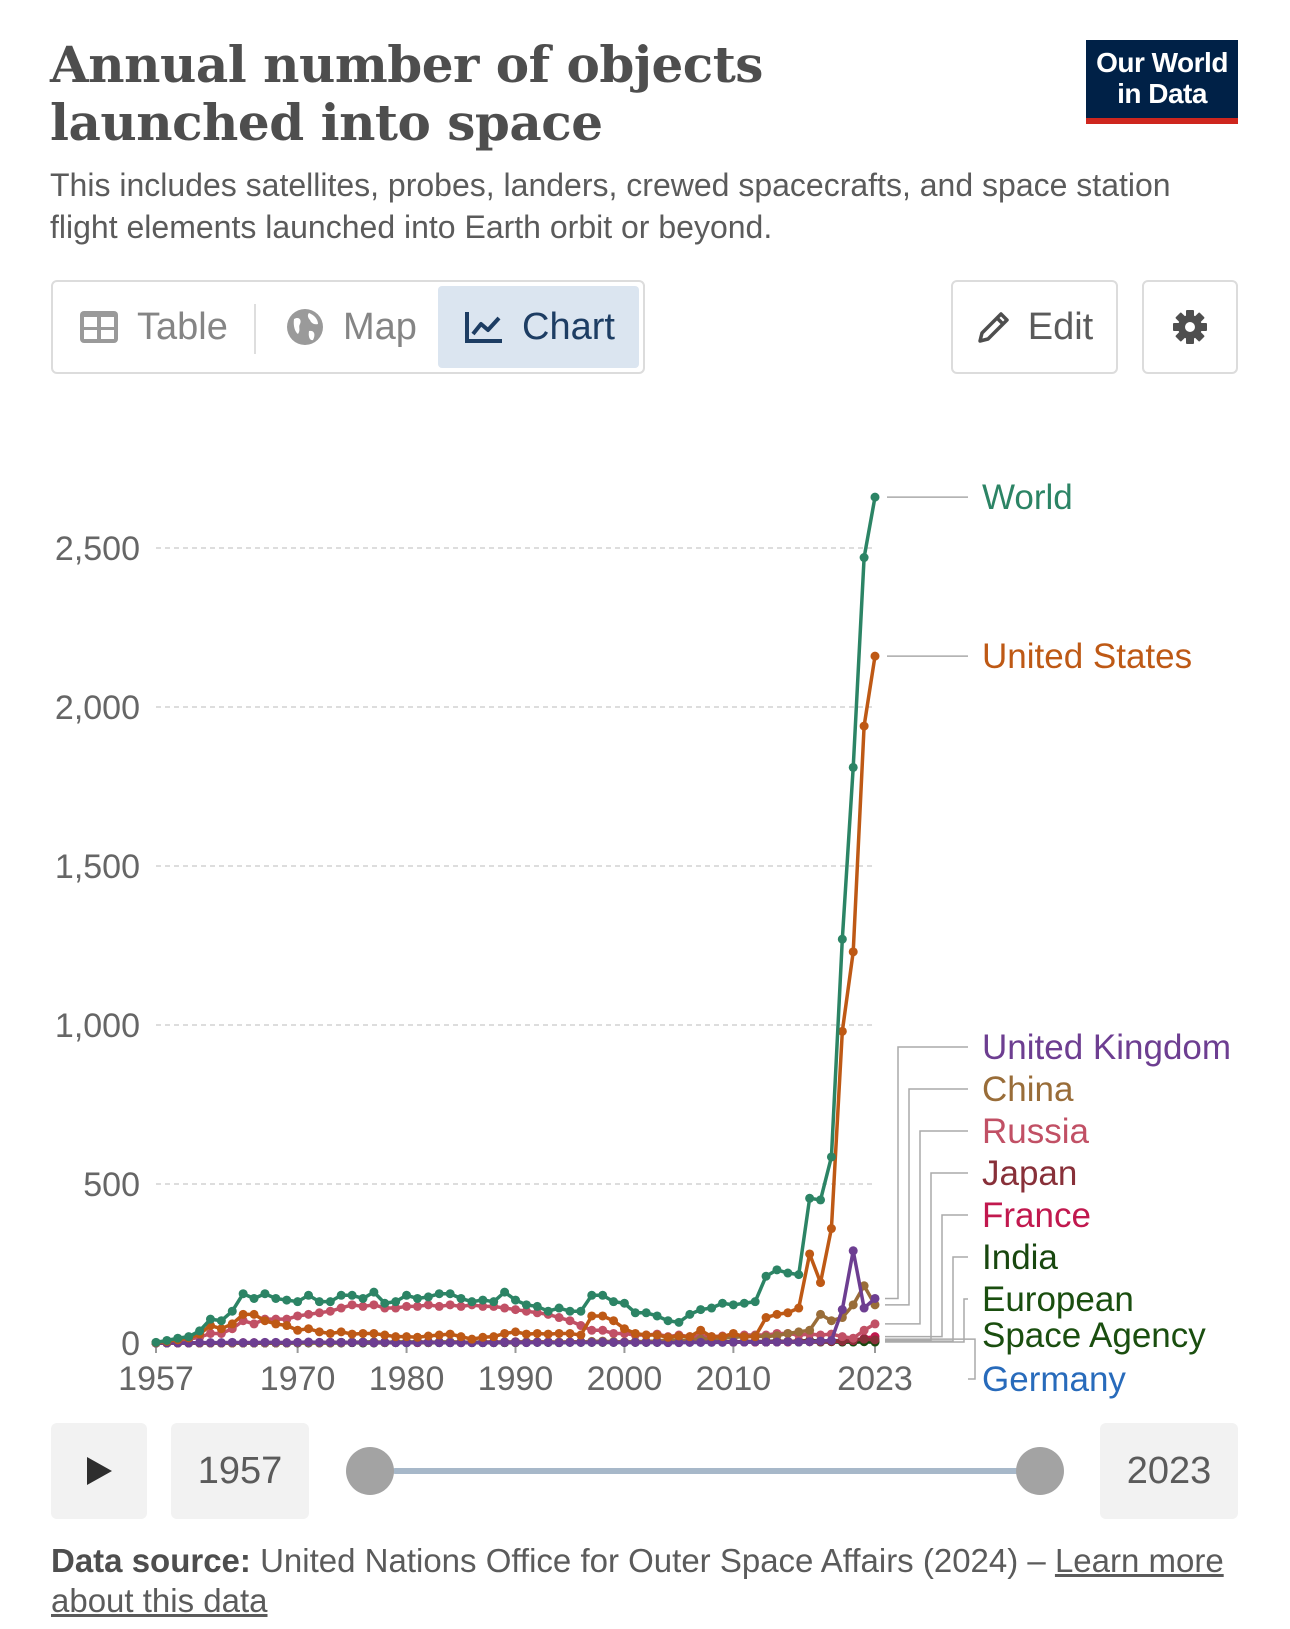 The height and width of the screenshot is (1629, 1290). What do you see at coordinates (97, 1026) in the screenshot?
I see `y-tick-label: 1,000` at bounding box center [97, 1026].